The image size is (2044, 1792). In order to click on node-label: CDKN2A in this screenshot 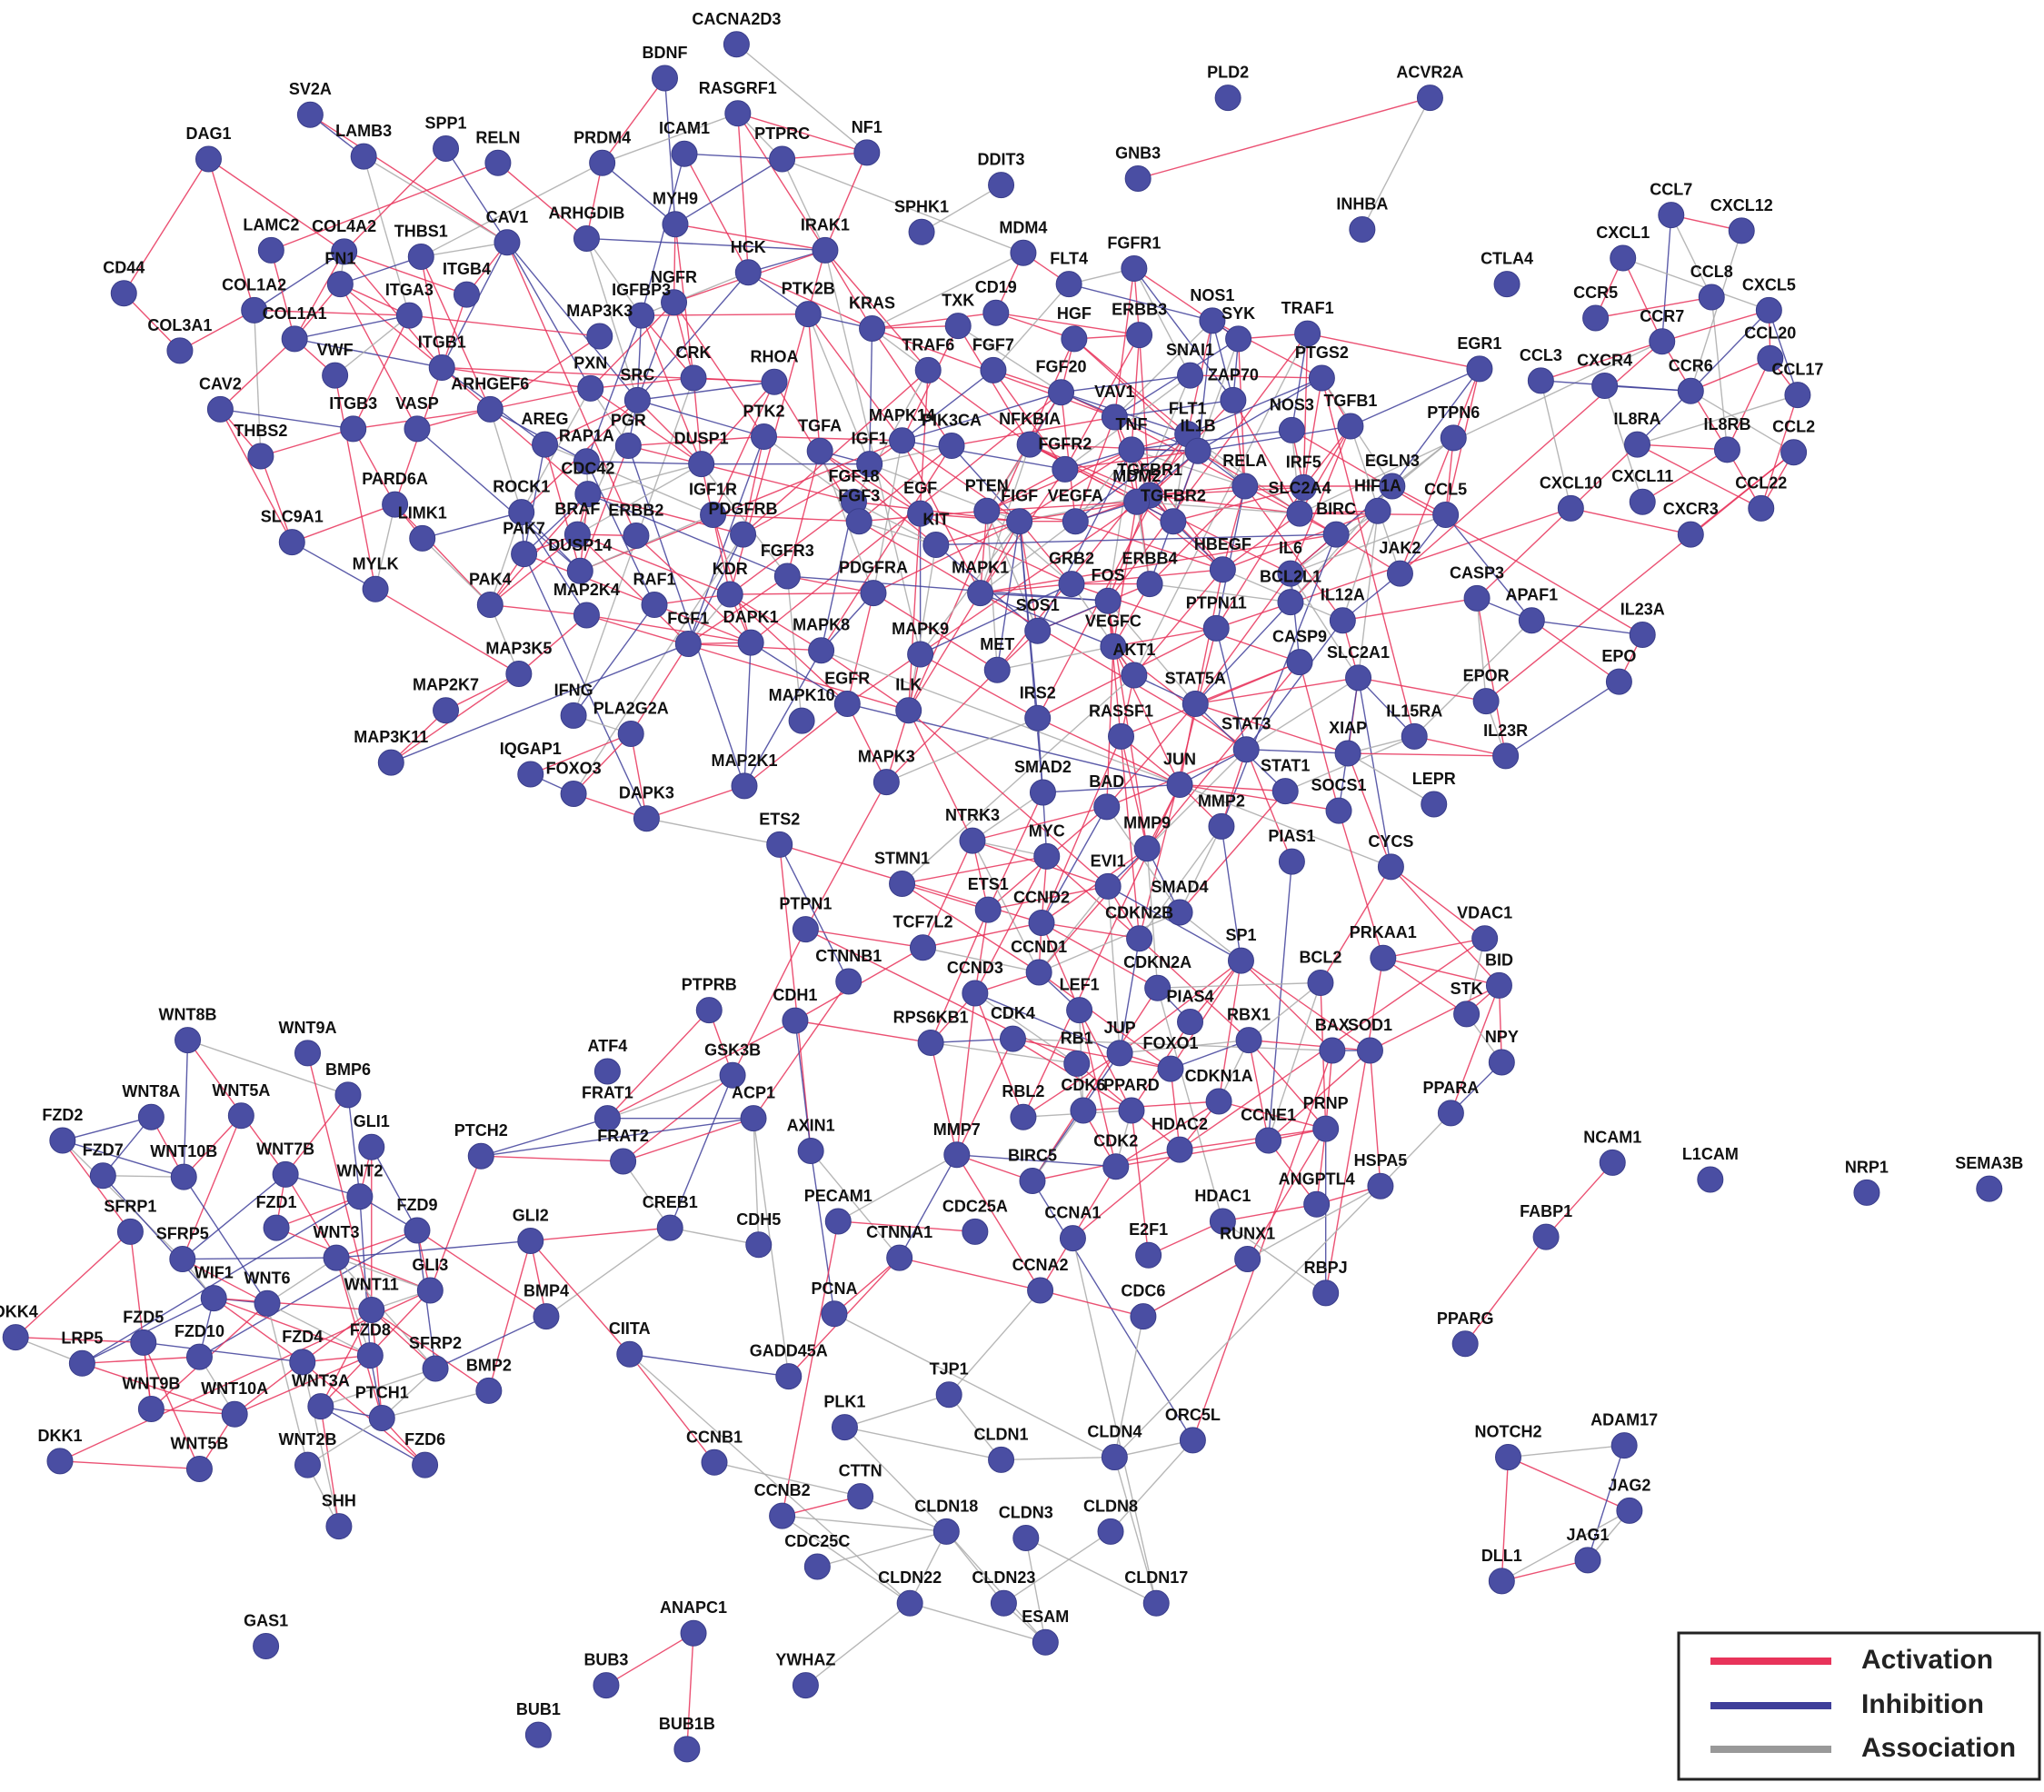, I will do `click(1158, 962)`.